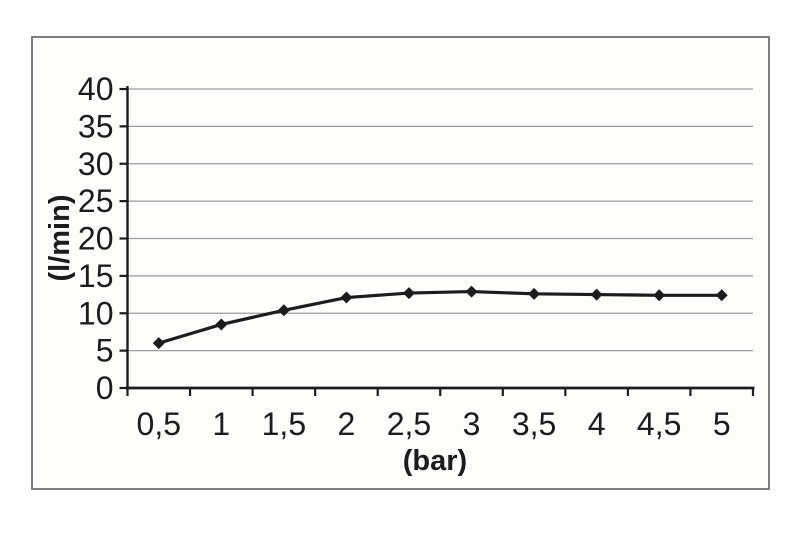 Image resolution: width=800 pixels, height=541 pixels. Describe the element at coordinates (722, 424) in the screenshot. I see `x-tick-label: 5` at that location.